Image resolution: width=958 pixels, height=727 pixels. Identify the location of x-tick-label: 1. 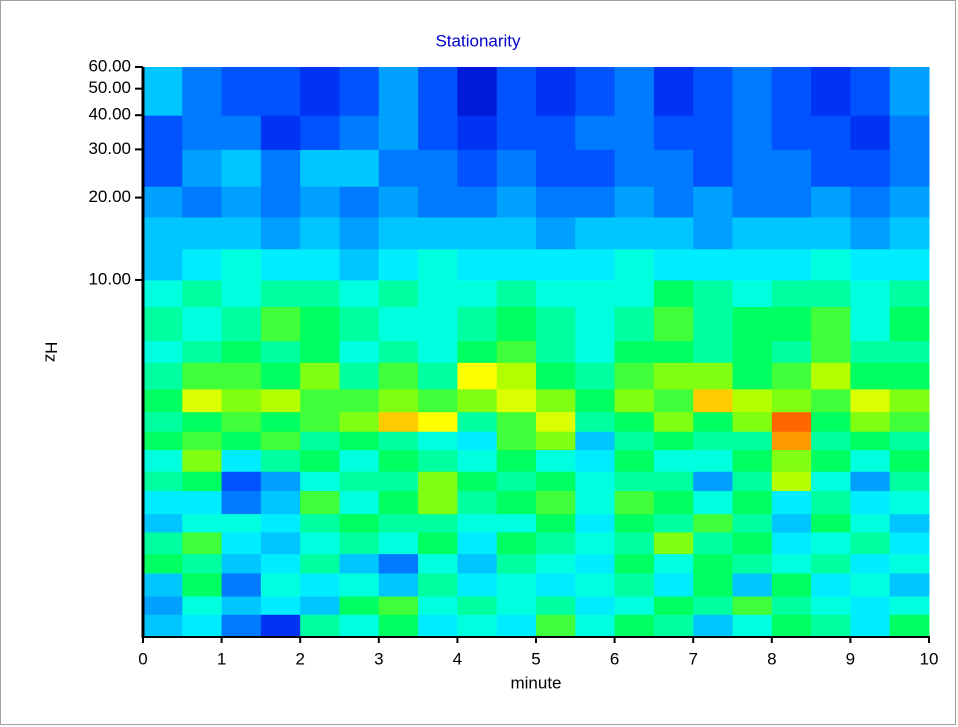
(221, 658).